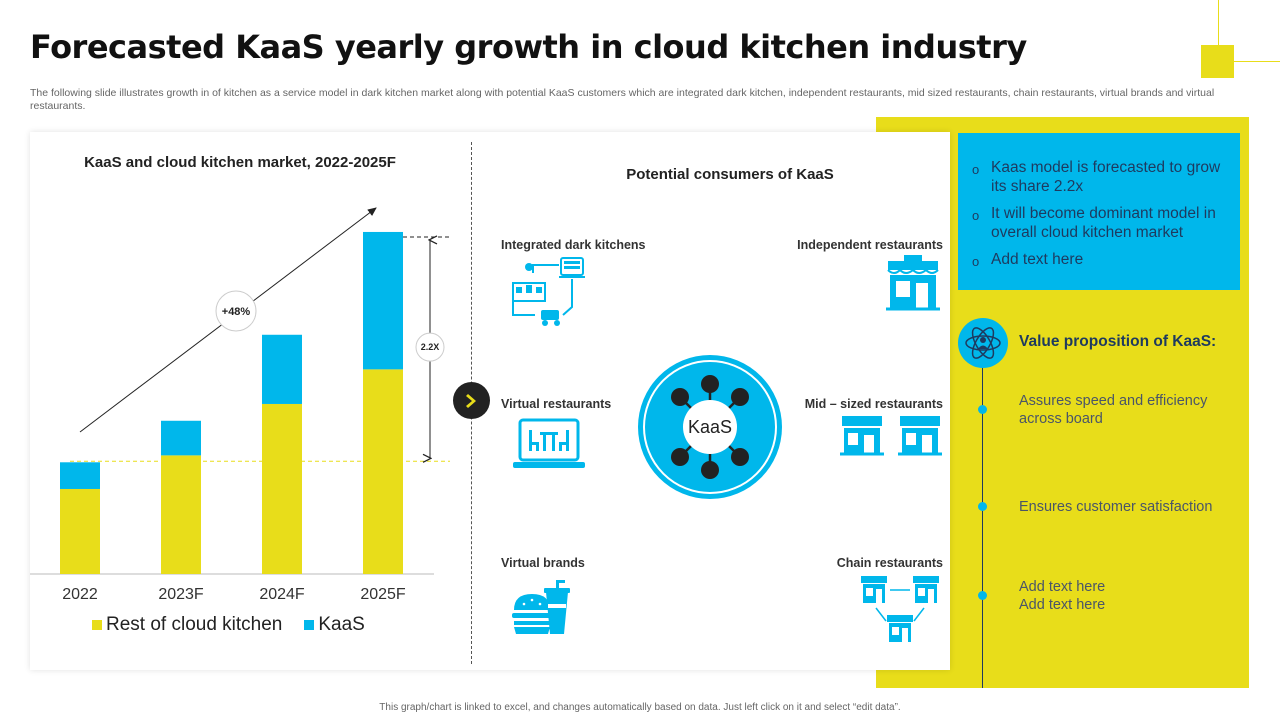 The image size is (1280, 720). Describe the element at coordinates (1116, 507) in the screenshot. I see `value-prop-item: Ensures customer satisfaction` at that location.